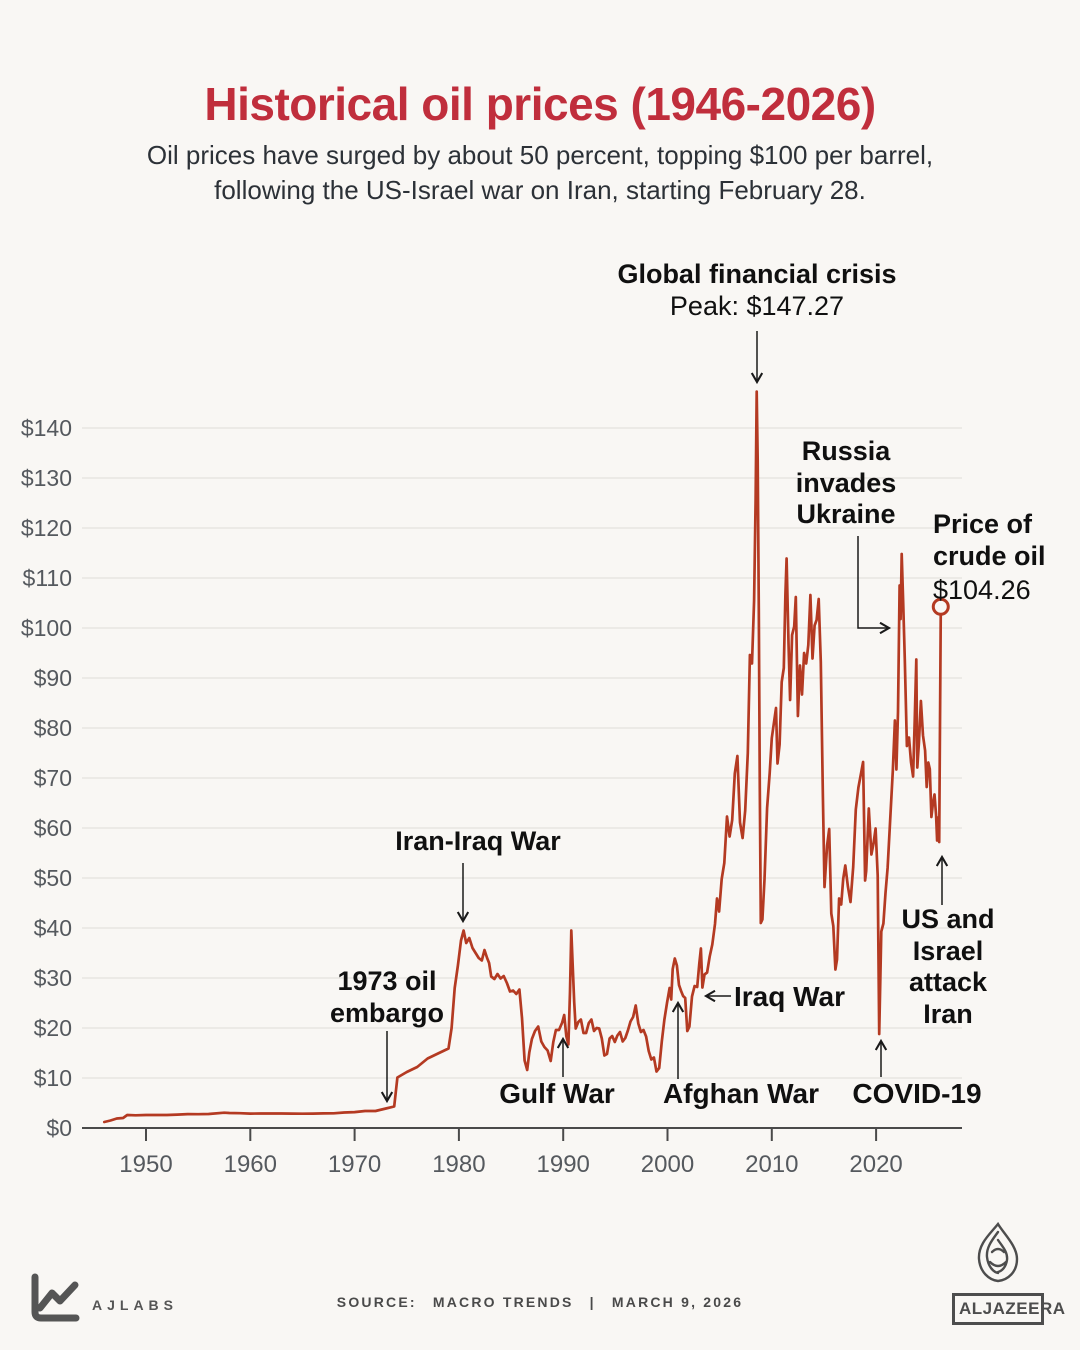  I want to click on aljazeera-logo: ALJAZEERA, so click(1008, 1273).